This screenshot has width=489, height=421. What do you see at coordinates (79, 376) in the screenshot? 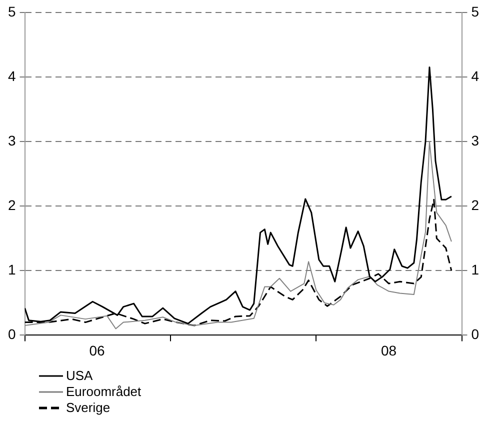
I see `legend-label: USA` at bounding box center [79, 376].